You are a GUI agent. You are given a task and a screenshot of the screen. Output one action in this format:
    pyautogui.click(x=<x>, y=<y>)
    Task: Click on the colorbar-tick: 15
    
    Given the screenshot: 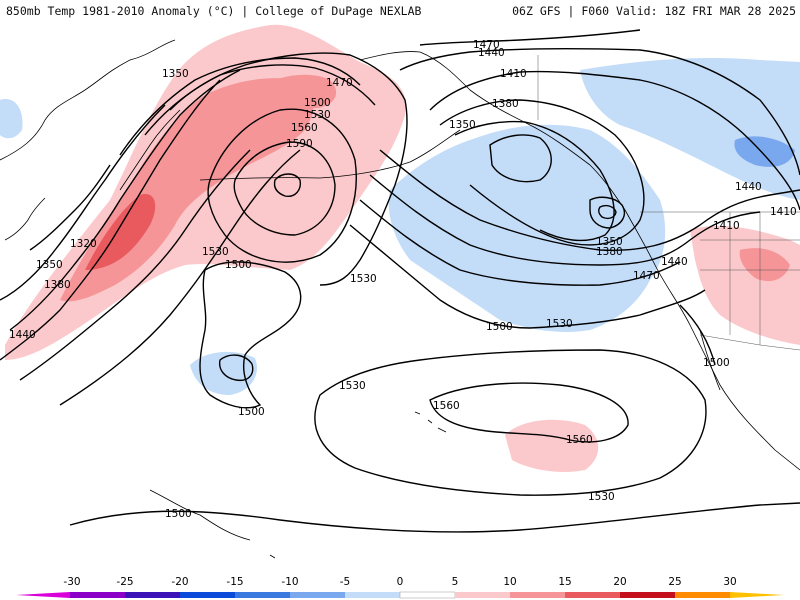 What is the action you would take?
    pyautogui.click(x=564, y=582)
    